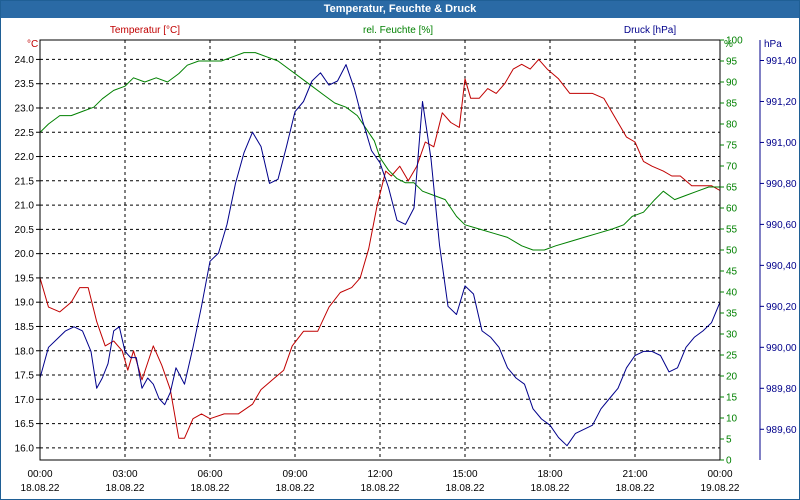 The width and height of the screenshot is (800, 500). What do you see at coordinates (145, 30) in the screenshot?
I see `temperature-axis-label: Temperatur [°C]` at bounding box center [145, 30].